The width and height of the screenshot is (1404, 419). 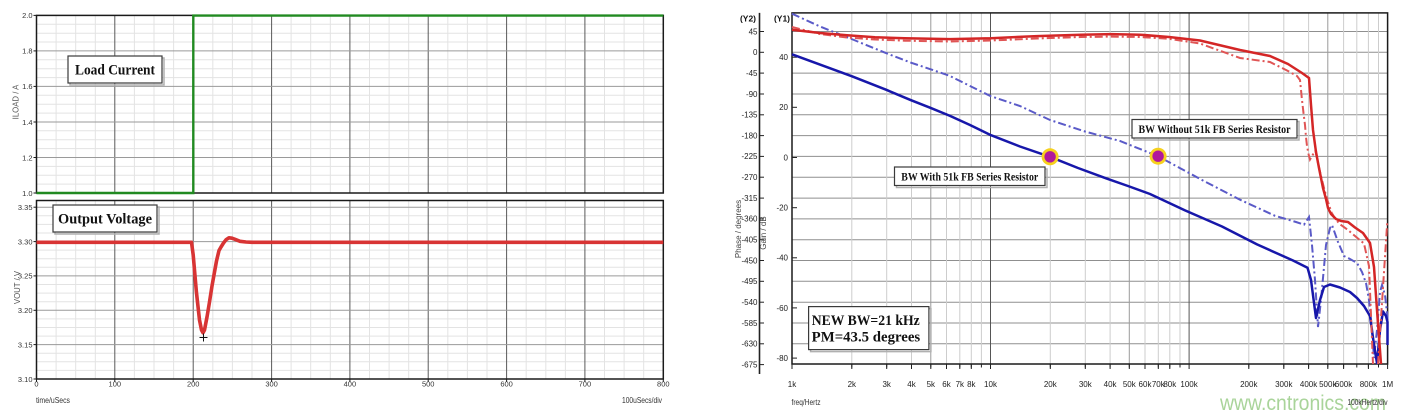 I want to click on svg-text: -180, so click(x=749, y=135).